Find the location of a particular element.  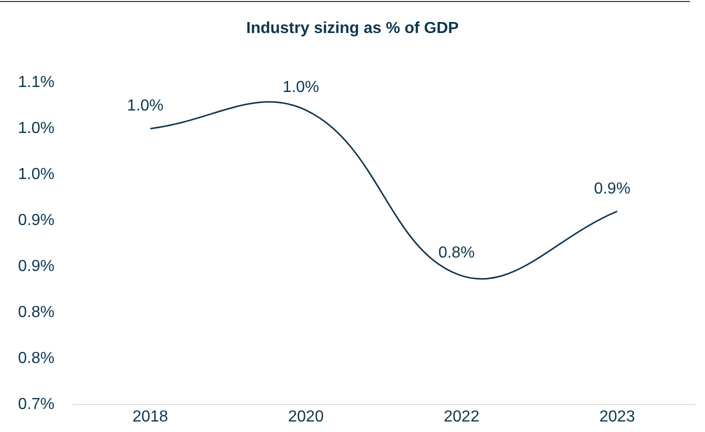

data-label: 0.8% is located at coordinates (456, 253).